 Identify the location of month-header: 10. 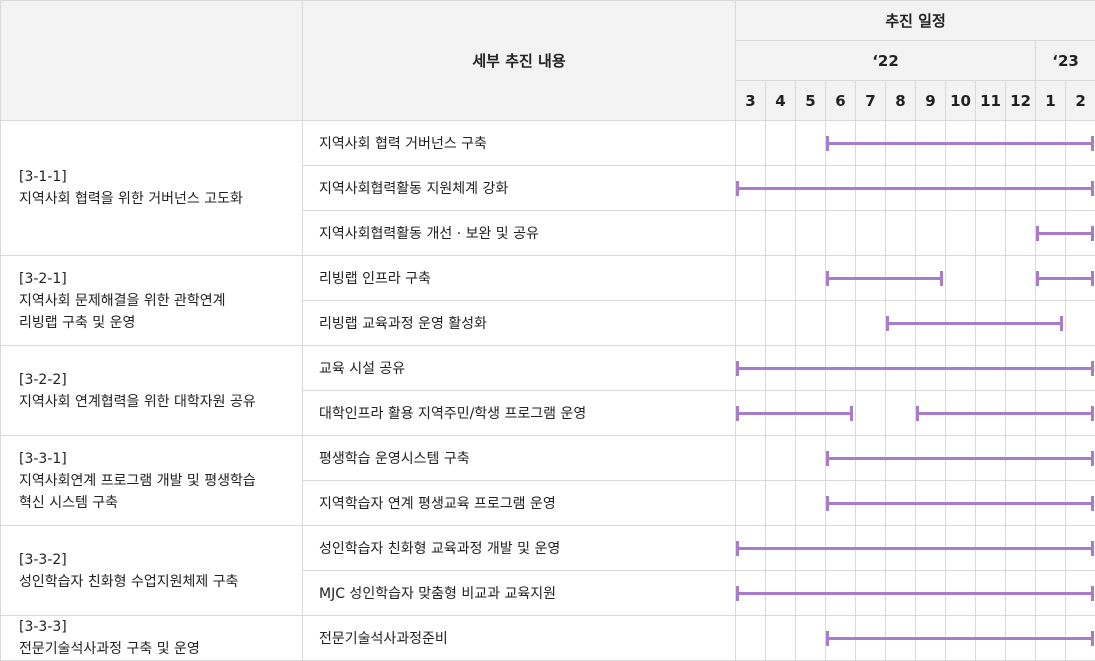
(960, 100).